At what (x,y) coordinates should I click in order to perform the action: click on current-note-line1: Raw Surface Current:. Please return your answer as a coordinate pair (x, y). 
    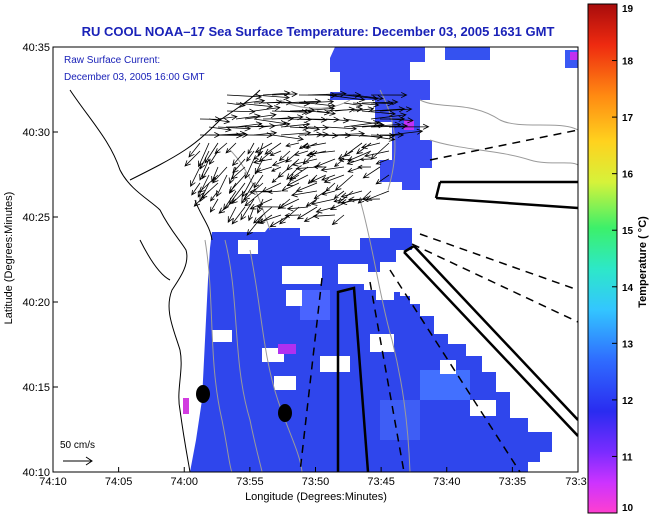
    Looking at the image, I should click on (112, 60).